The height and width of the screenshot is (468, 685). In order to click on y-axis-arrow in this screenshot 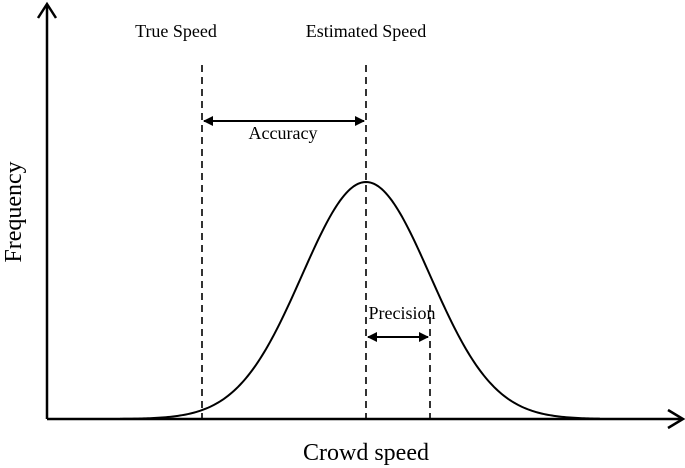, I will do `click(47, 10)`.